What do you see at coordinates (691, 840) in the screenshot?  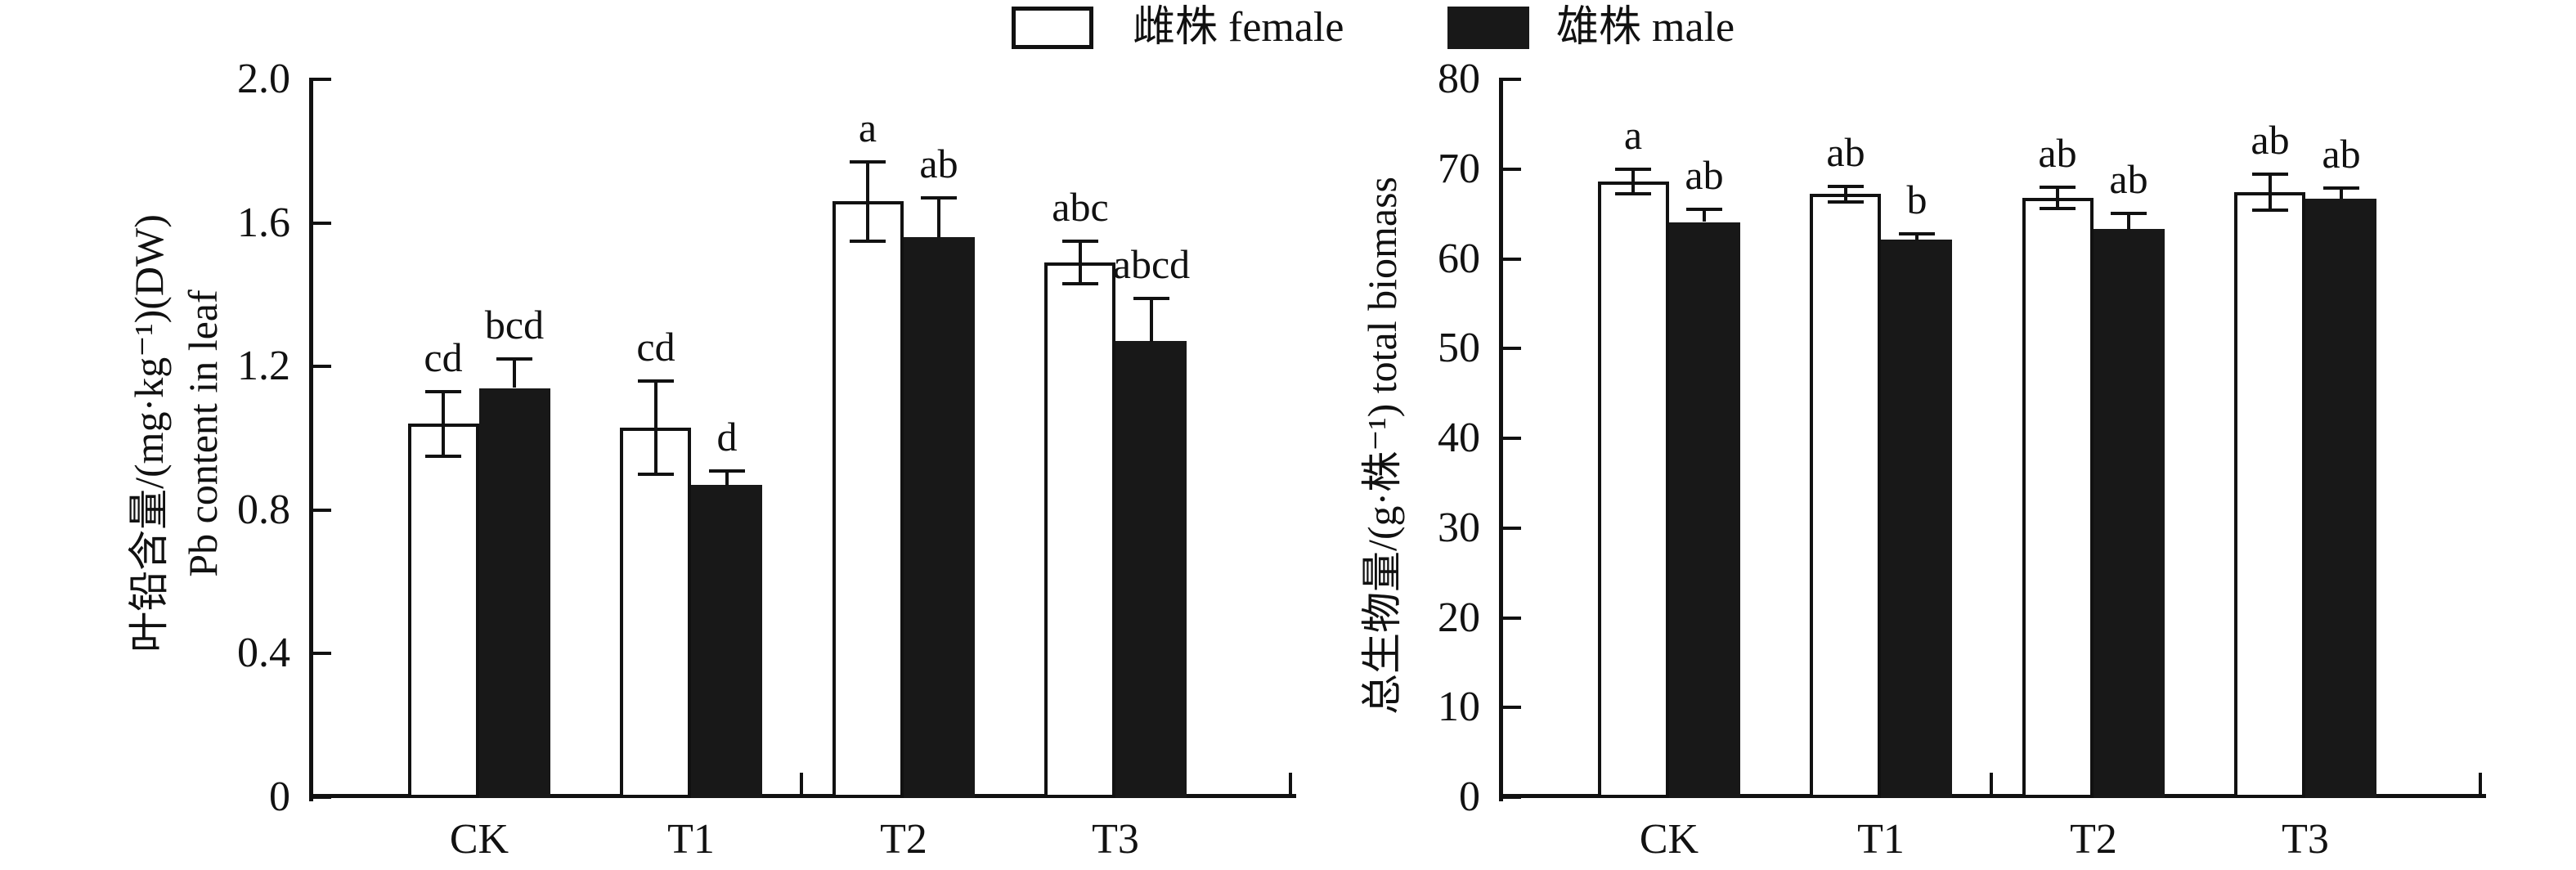 I see `category-label-left-T1: T1` at bounding box center [691, 840].